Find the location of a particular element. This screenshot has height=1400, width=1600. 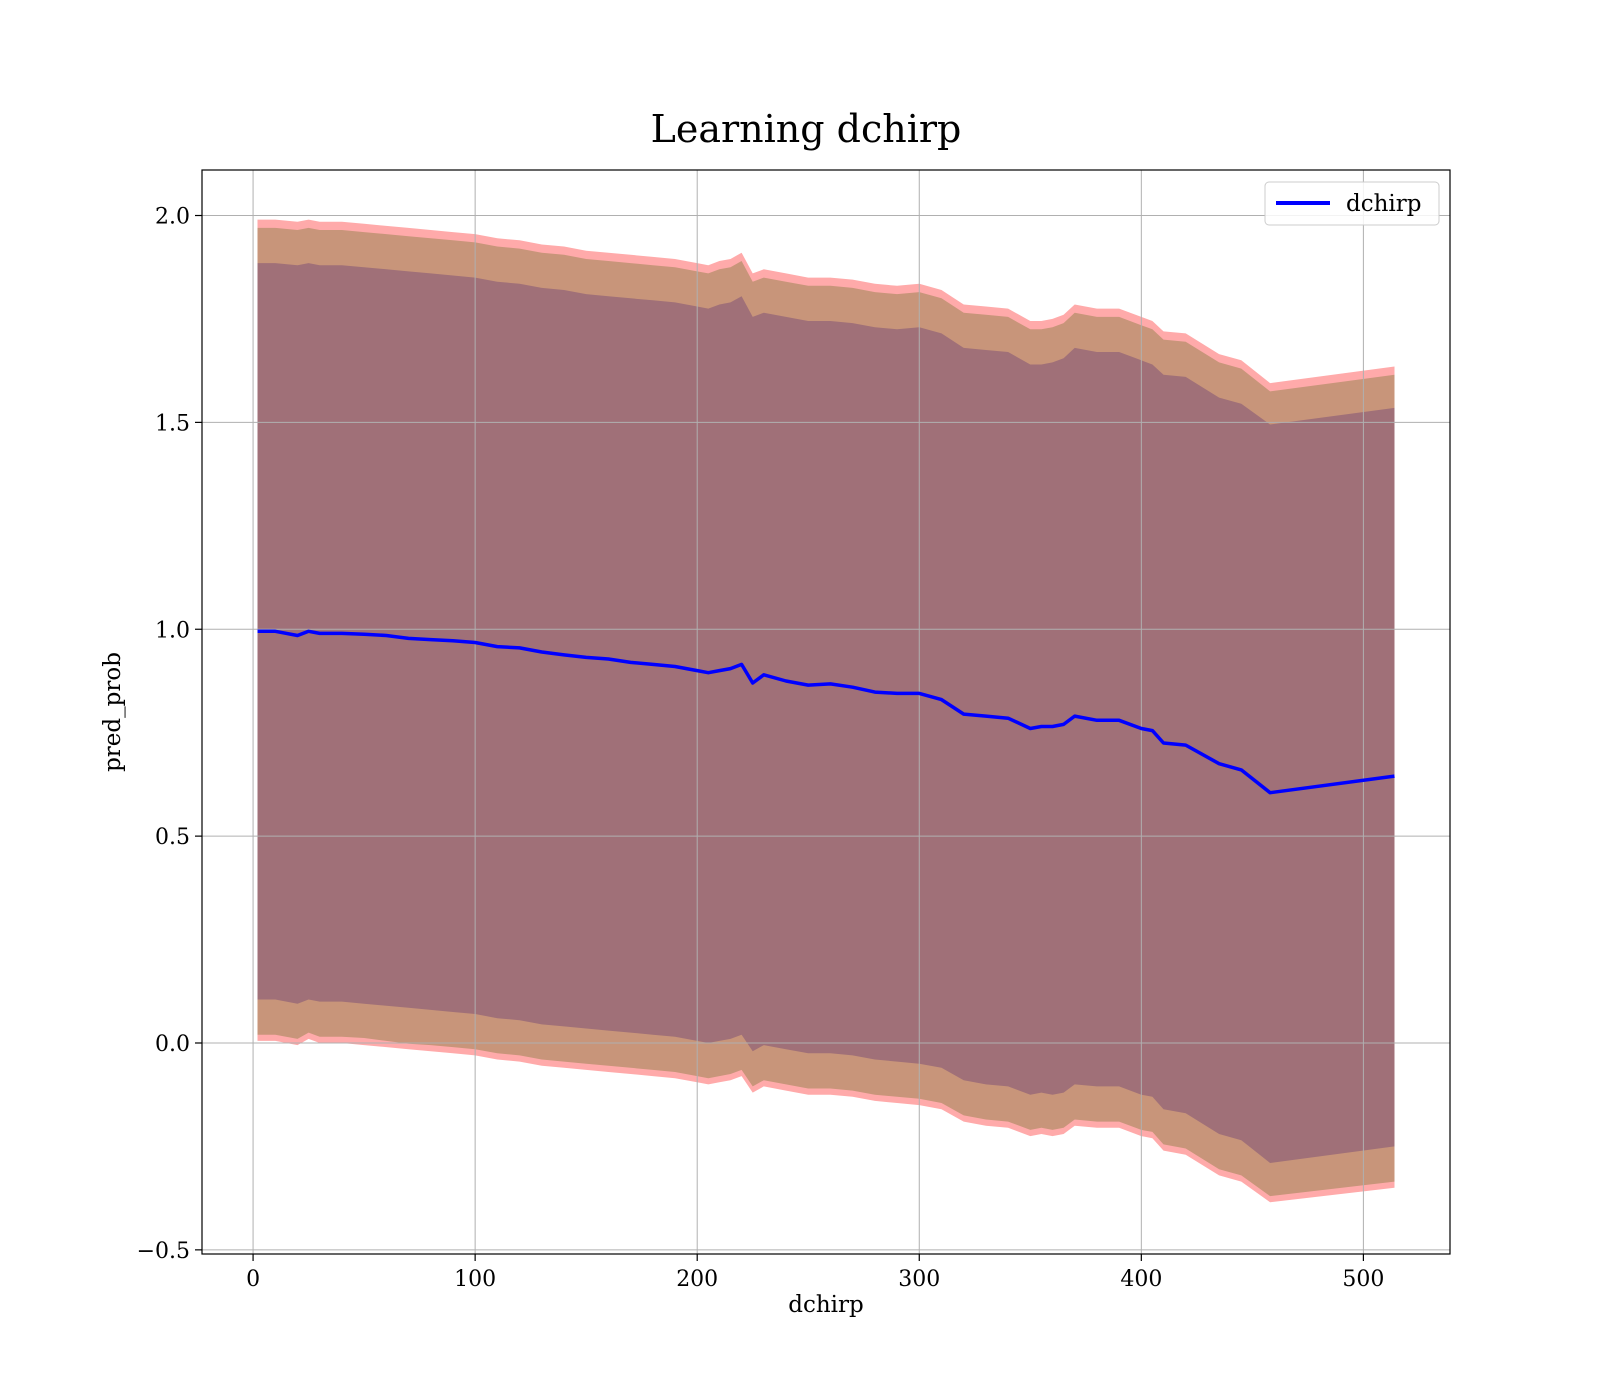

y-tick-label-4: 1.5 is located at coordinates (172, 423).